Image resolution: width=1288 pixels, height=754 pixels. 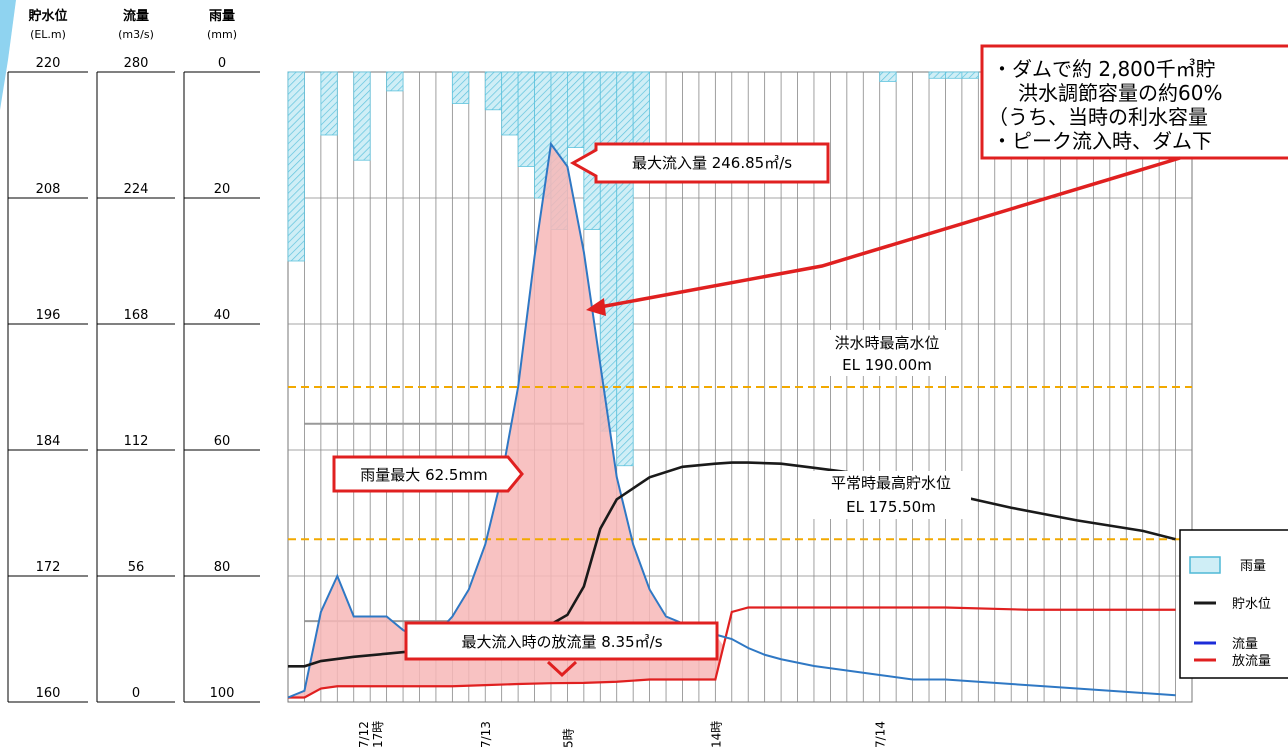 What do you see at coordinates (1245, 644) in the screenshot?
I see `legend-inflow: 流量` at bounding box center [1245, 644].